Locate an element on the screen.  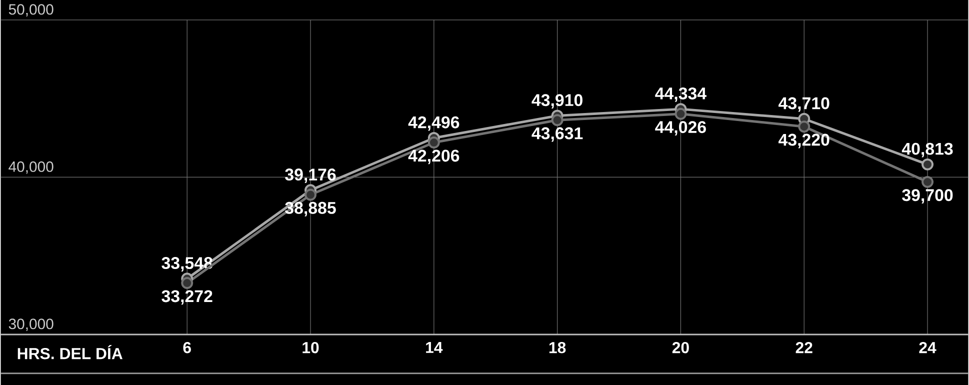
data-label: 39,176 is located at coordinates (310, 175).